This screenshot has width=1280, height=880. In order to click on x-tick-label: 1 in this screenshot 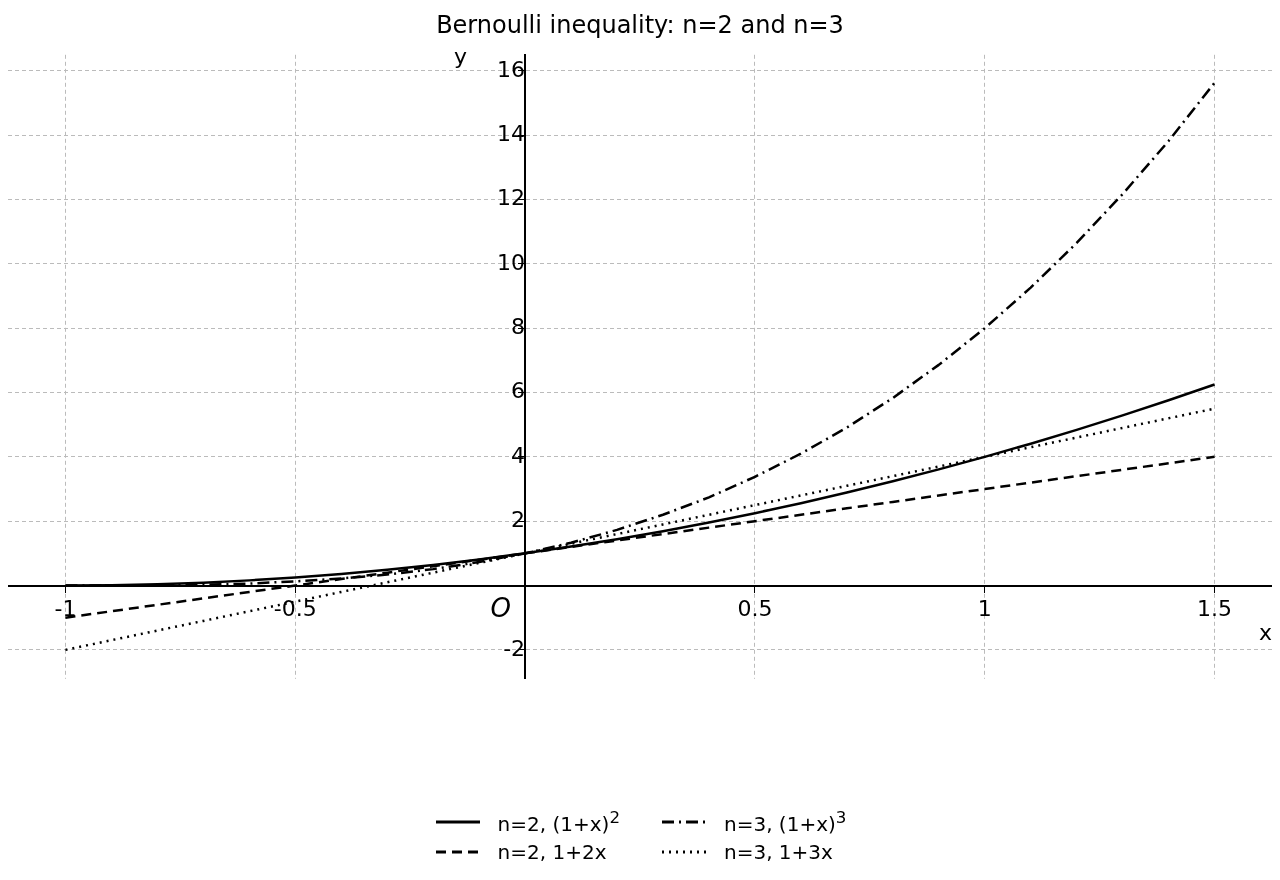, I will do `click(984, 609)`.